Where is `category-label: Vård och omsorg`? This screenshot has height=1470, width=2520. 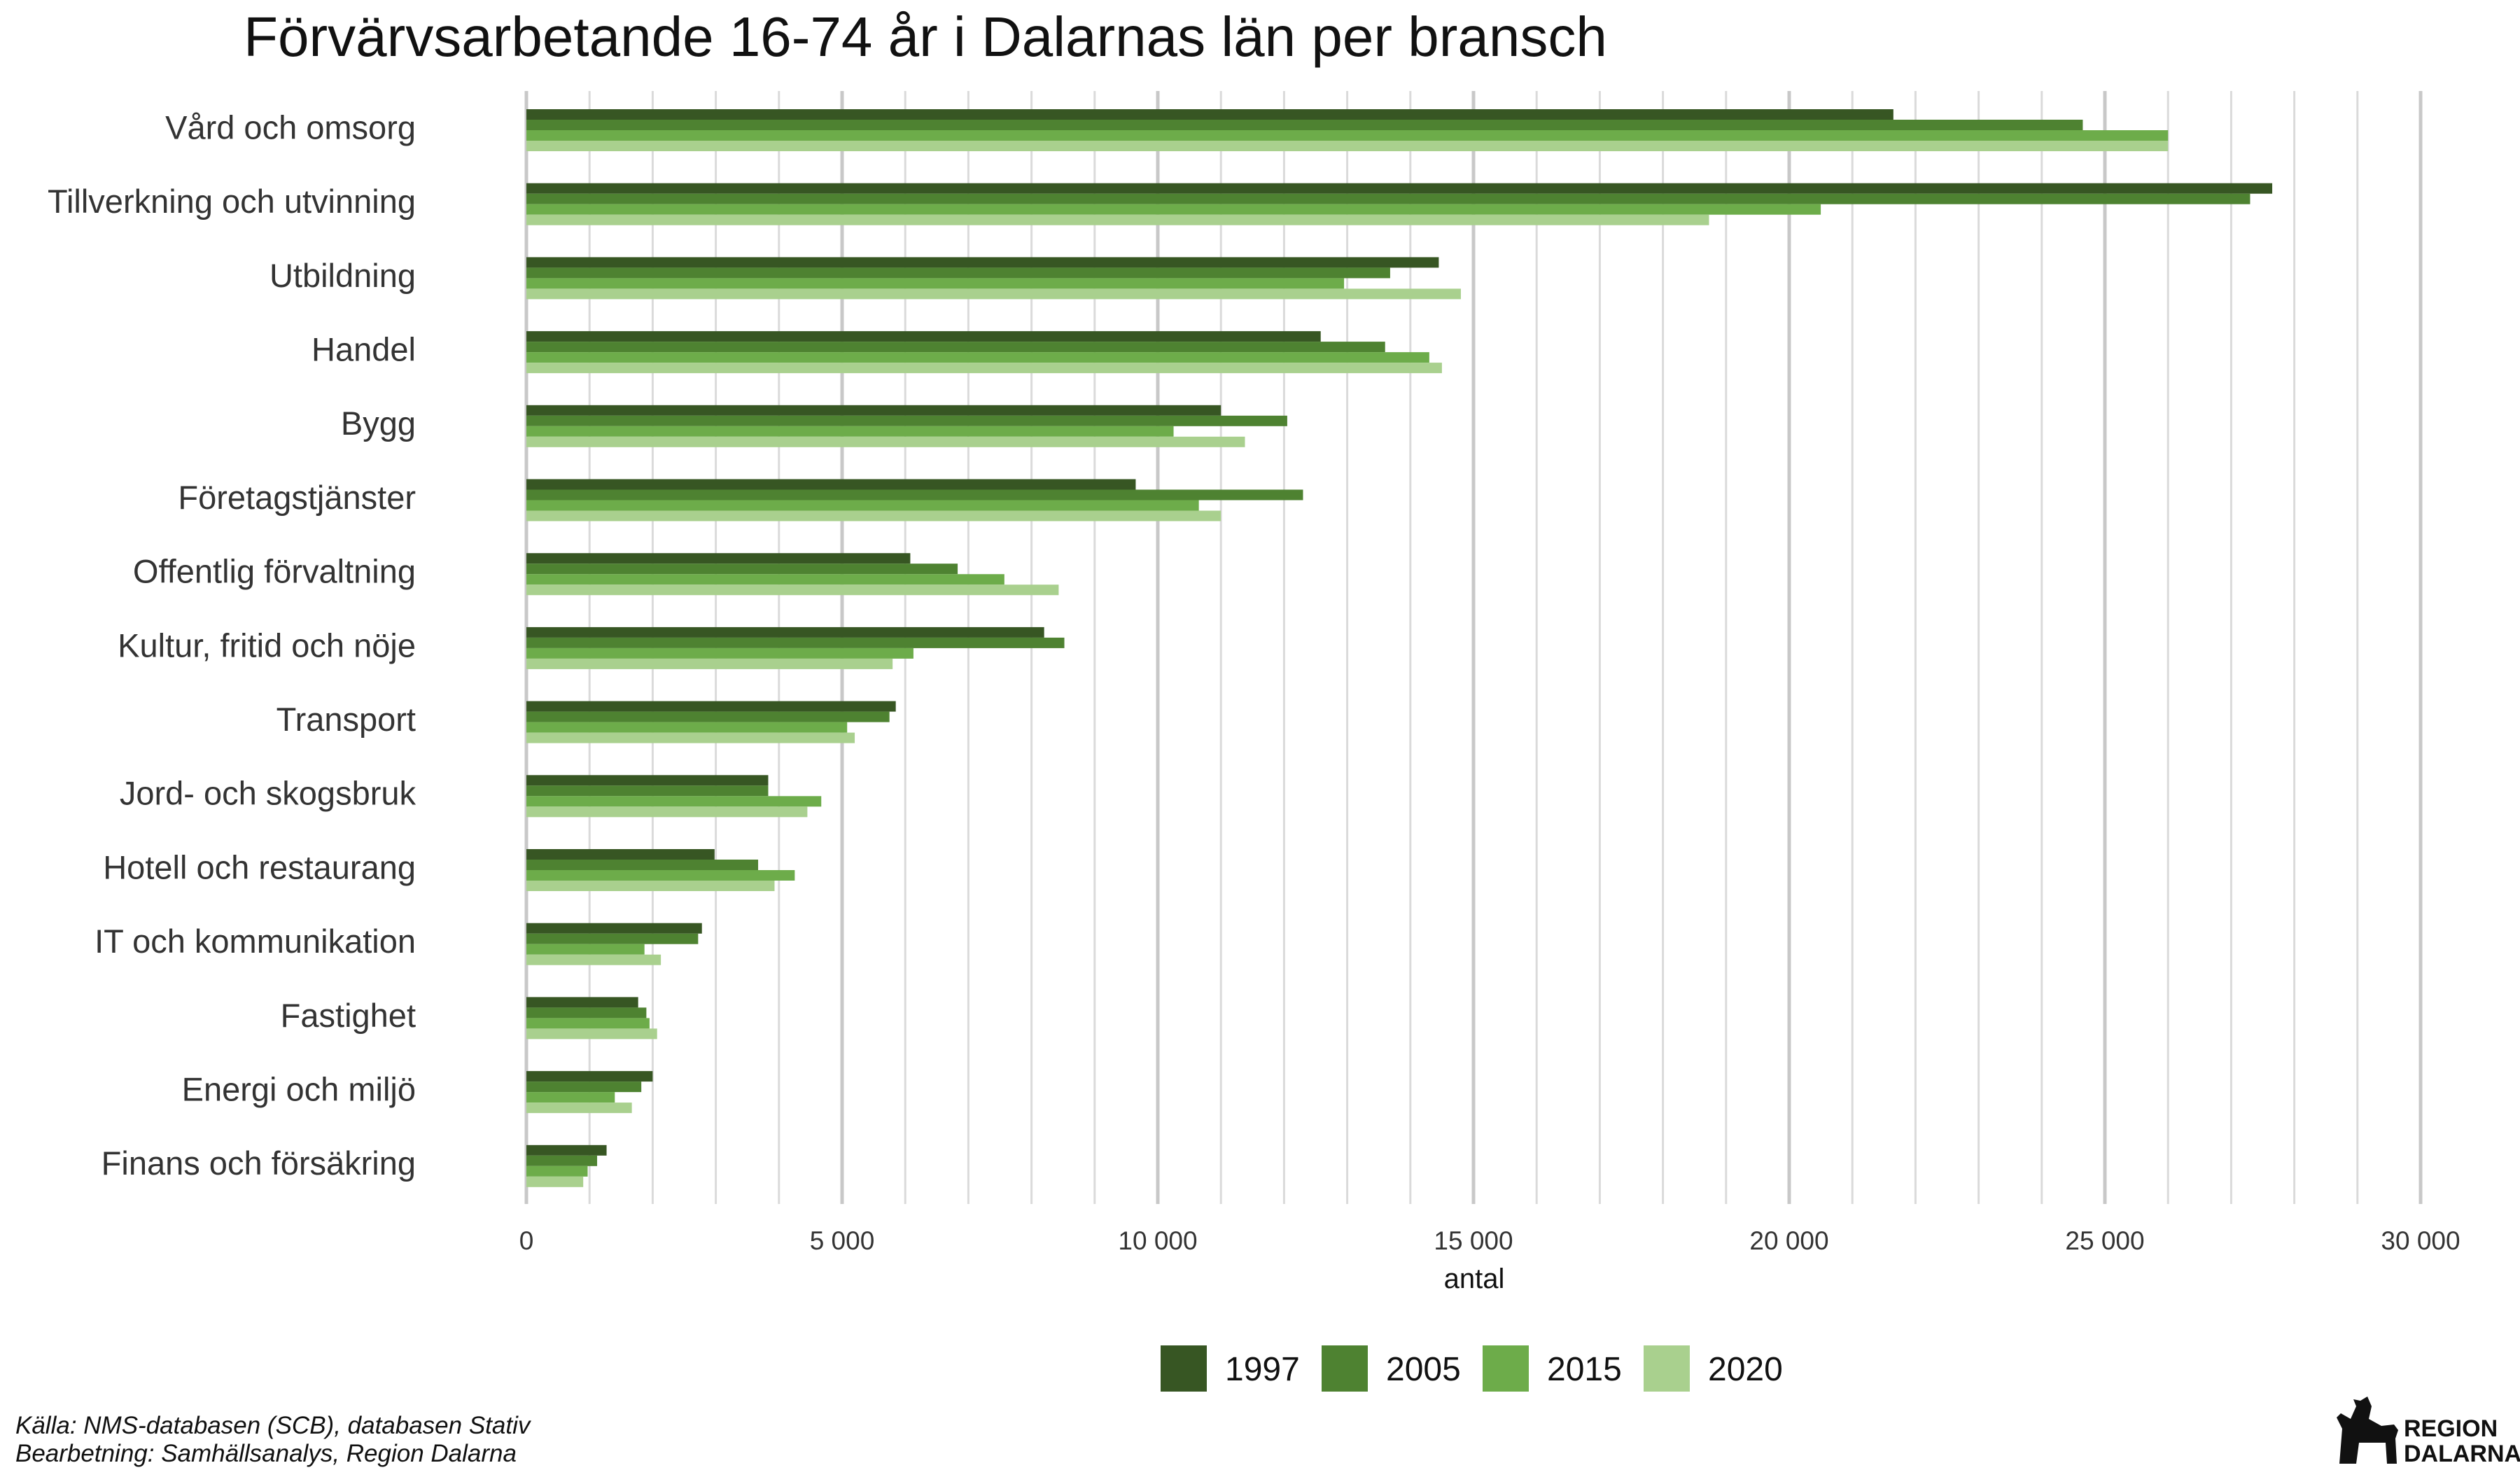
category-label: Vård och omsorg is located at coordinates (290, 127).